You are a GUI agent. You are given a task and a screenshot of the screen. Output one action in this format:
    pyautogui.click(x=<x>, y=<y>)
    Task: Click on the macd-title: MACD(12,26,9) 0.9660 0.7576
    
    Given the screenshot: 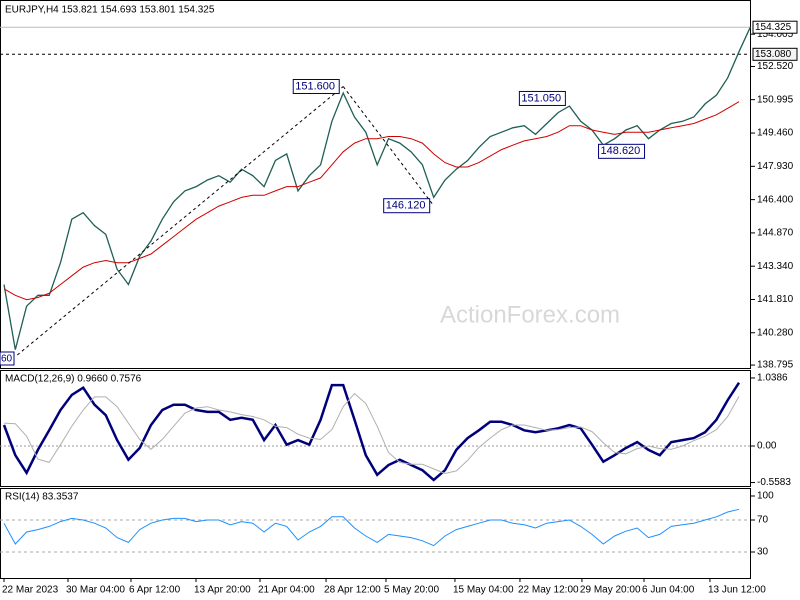 What is the action you would take?
    pyautogui.click(x=73, y=379)
    